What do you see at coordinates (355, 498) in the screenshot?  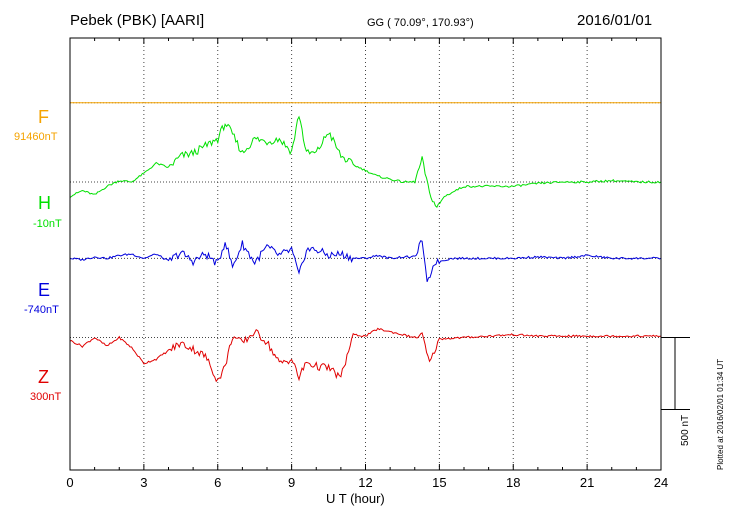 I see `x-axis-label: U T (hour)` at bounding box center [355, 498].